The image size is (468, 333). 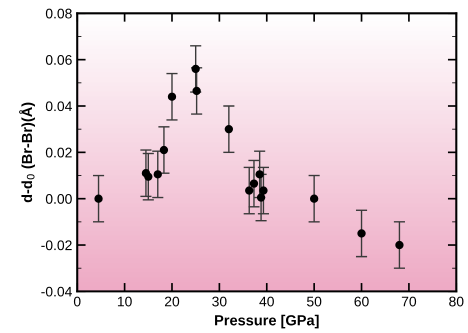 I want to click on y-tick-label: 0.00, so click(x=59, y=199).